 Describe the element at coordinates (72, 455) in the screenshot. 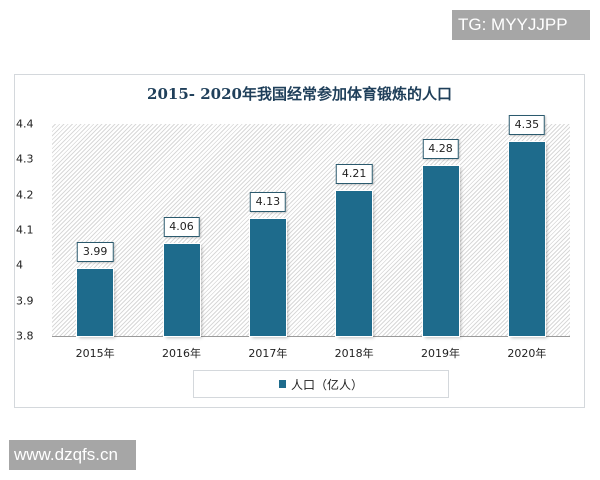

I see `watermark-bottom: www.dzqfs.cn` at that location.